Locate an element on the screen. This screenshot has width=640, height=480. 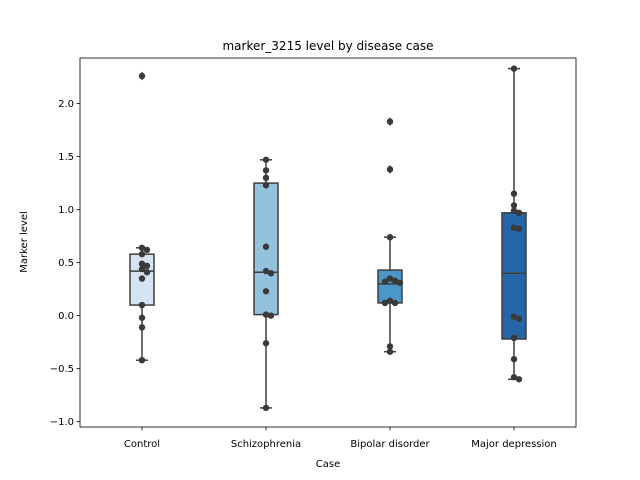
x-tick-label: Schizophrenia is located at coordinates (266, 444).